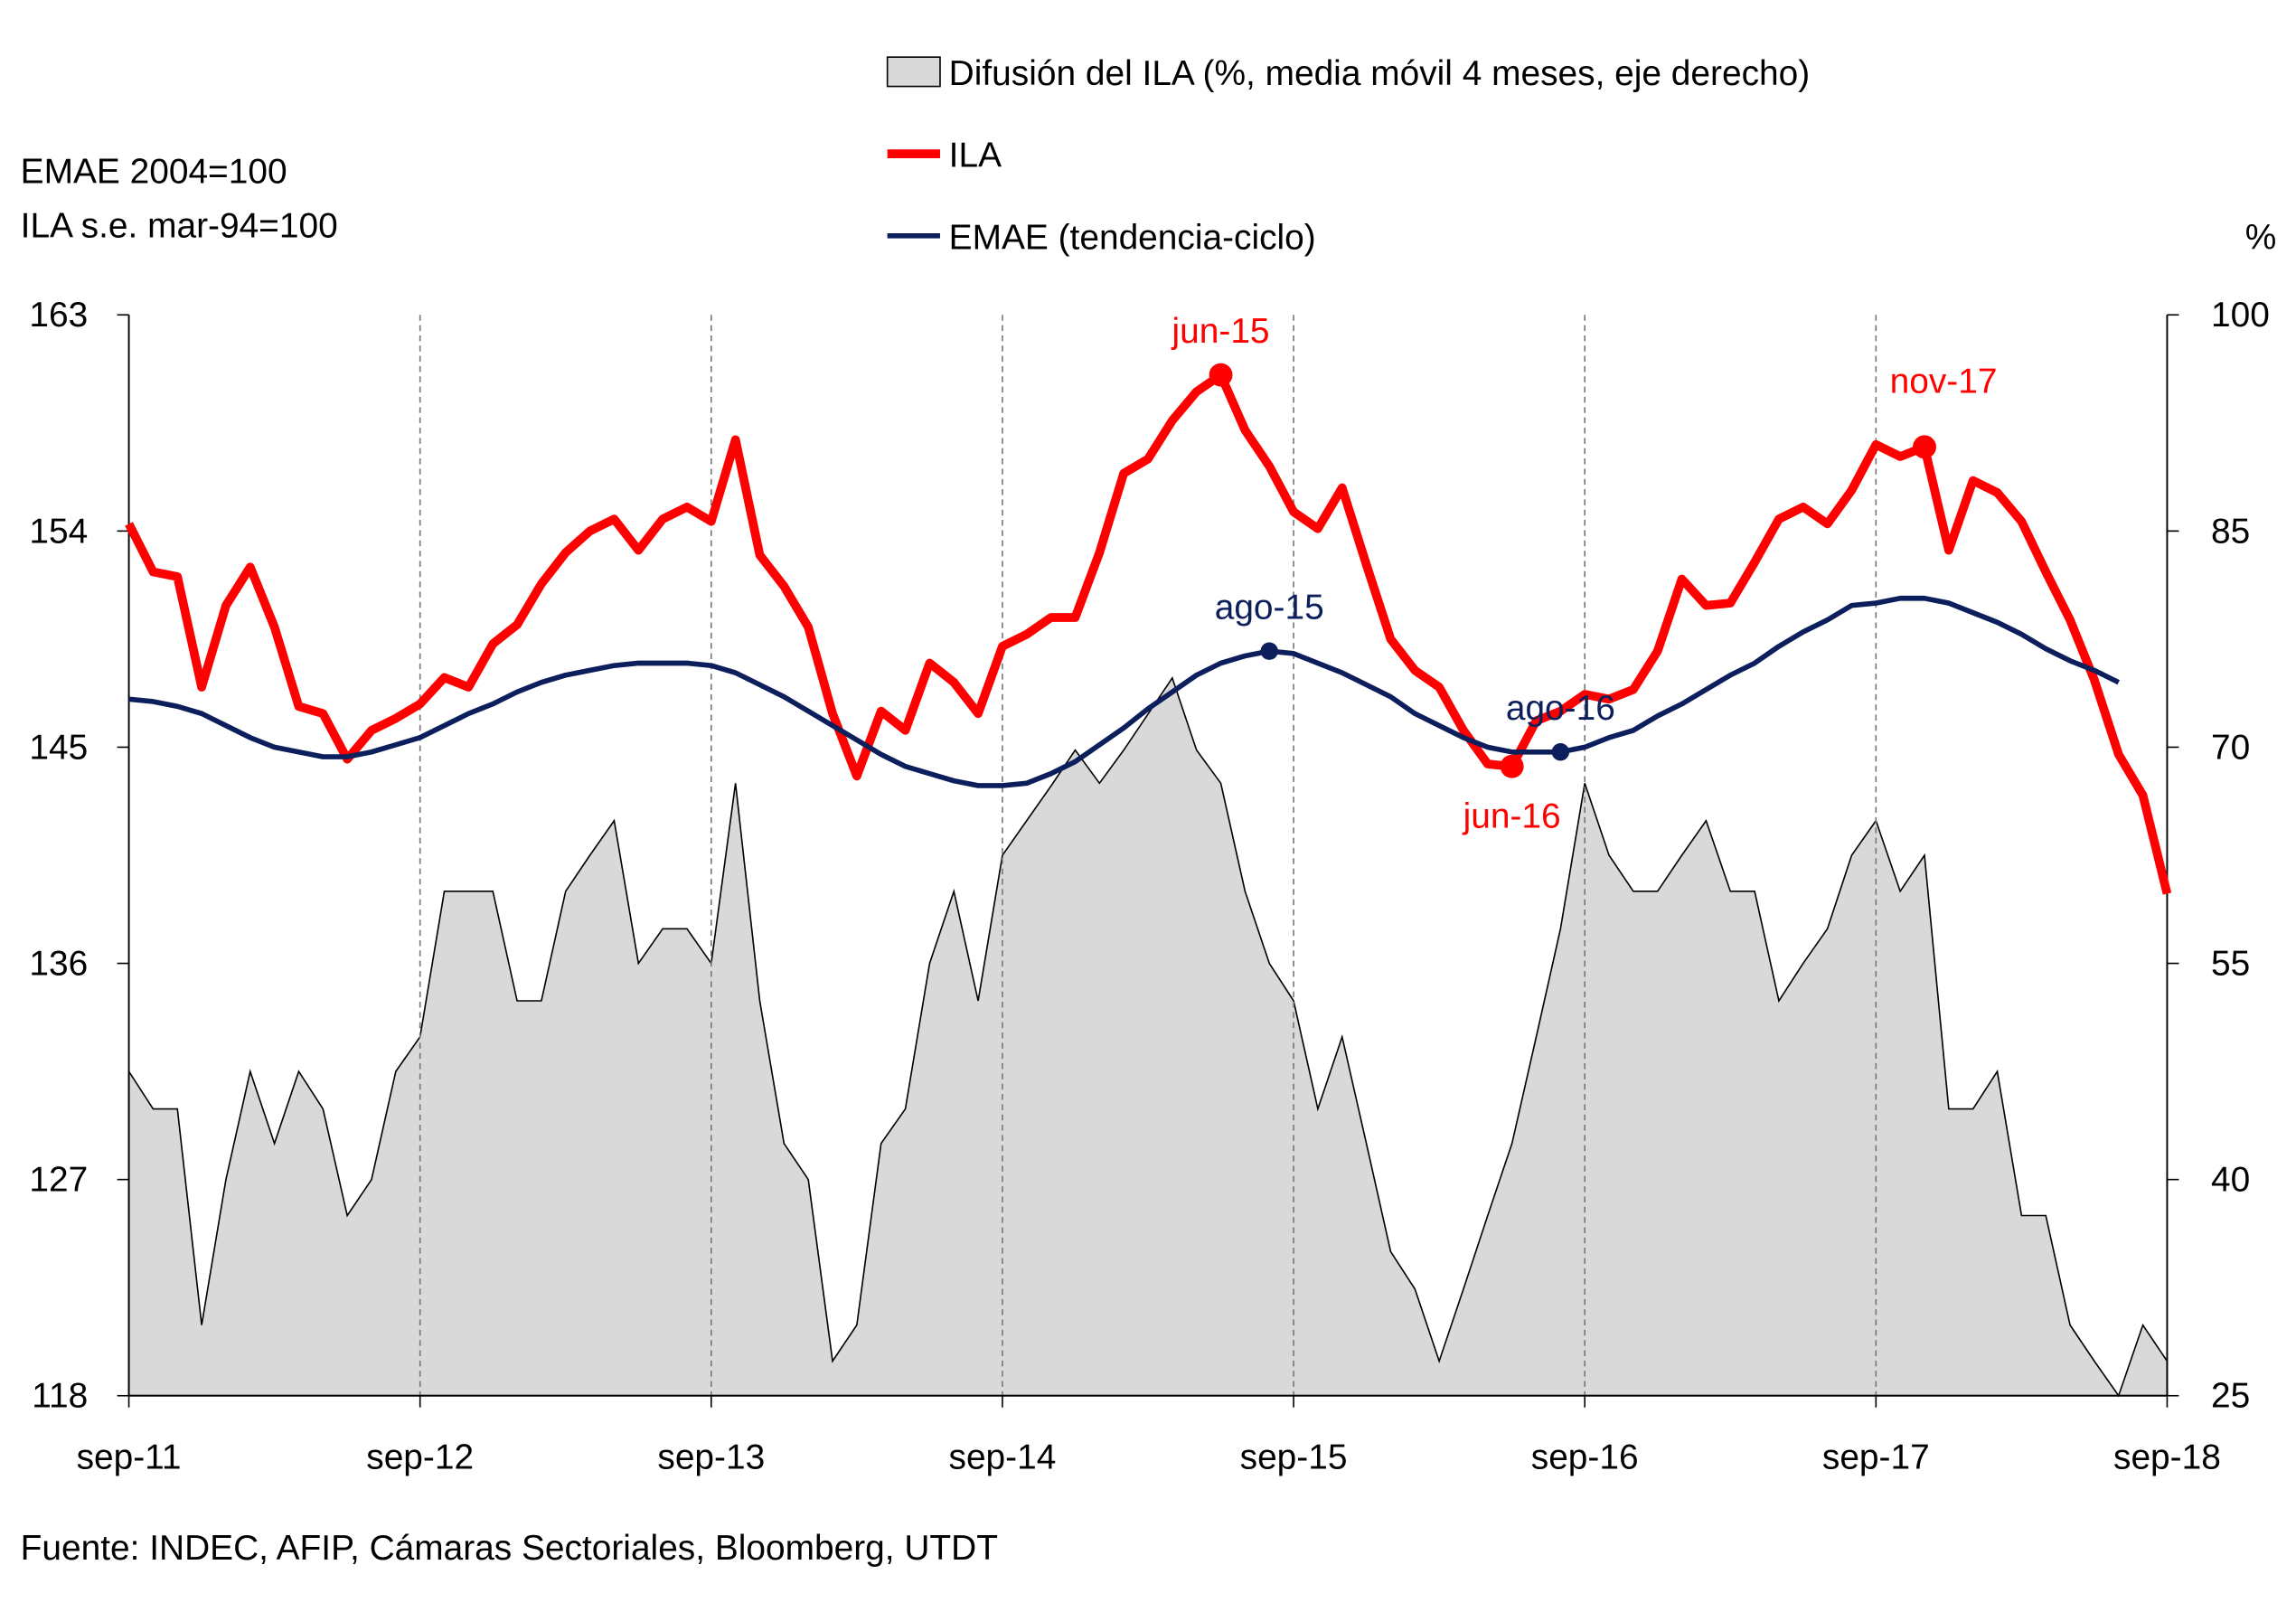 Image resolution: width=2296 pixels, height=1612 pixels. What do you see at coordinates (1269, 608) in the screenshot?
I see `annotation-ago-15: ago-15` at bounding box center [1269, 608].